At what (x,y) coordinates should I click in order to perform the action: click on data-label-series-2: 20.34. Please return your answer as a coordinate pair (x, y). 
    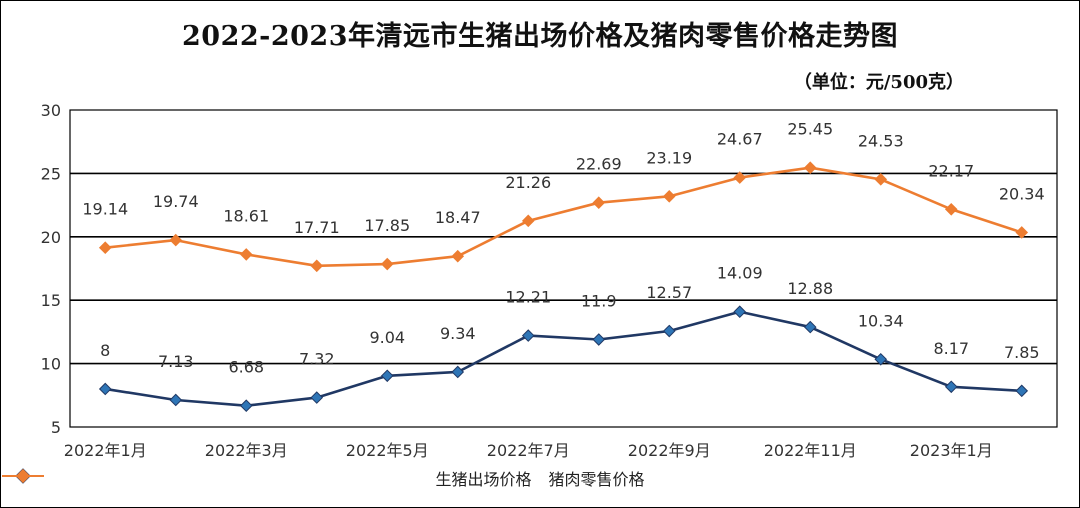
    Looking at the image, I should click on (1022, 193).